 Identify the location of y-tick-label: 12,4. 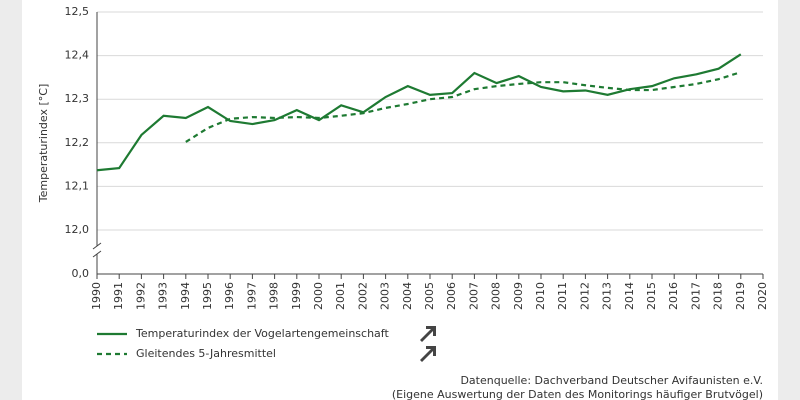
(77, 55).